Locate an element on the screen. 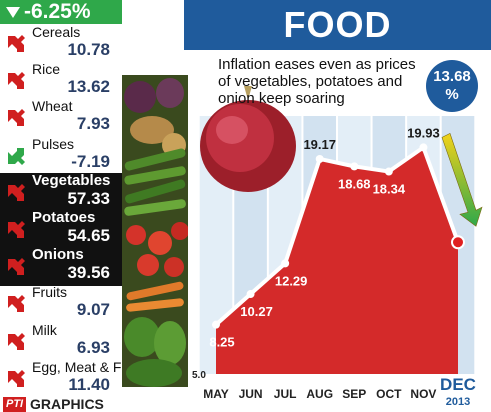 The image size is (491, 412). category-name: Egg, Meat & Fish is located at coordinates (86, 366).